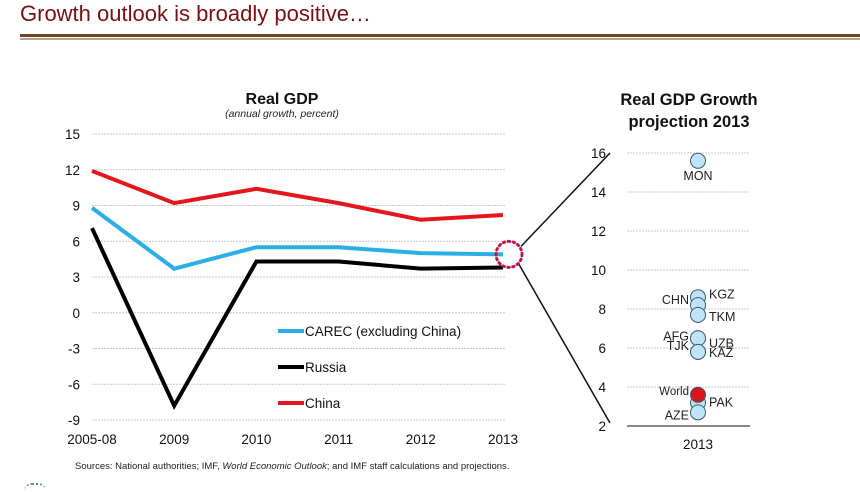  What do you see at coordinates (338, 439) in the screenshot?
I see `left-x-tick-label: 2011` at bounding box center [338, 439].